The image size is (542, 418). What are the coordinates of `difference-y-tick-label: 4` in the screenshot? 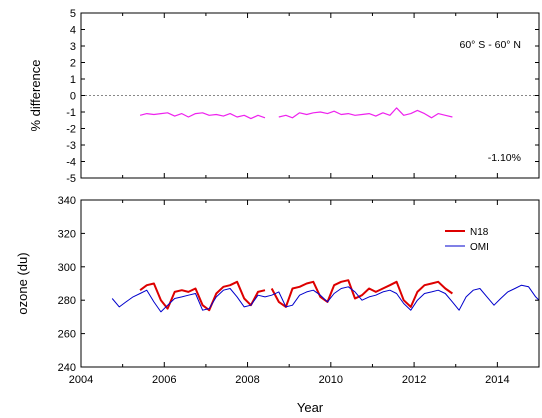 It's located at (73, 31).